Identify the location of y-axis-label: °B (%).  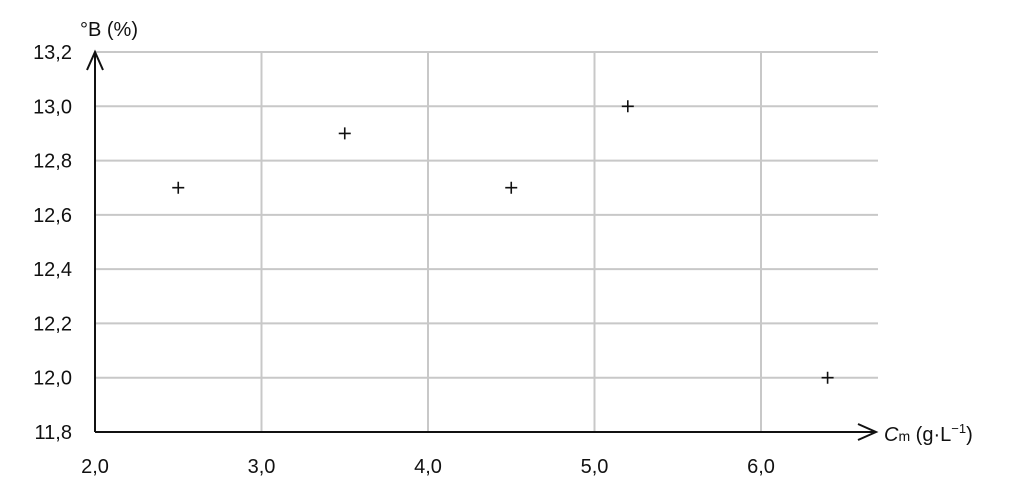
(109, 30).